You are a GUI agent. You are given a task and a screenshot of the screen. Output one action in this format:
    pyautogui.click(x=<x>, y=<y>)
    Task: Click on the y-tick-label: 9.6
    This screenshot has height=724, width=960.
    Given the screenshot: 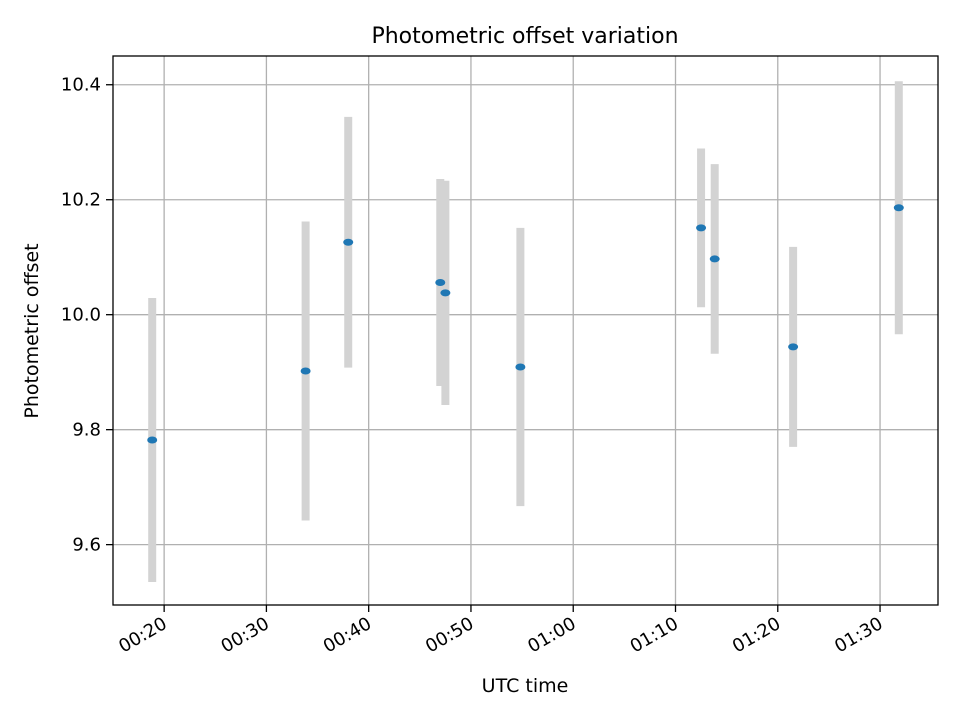 What is the action you would take?
    pyautogui.click(x=86, y=545)
    